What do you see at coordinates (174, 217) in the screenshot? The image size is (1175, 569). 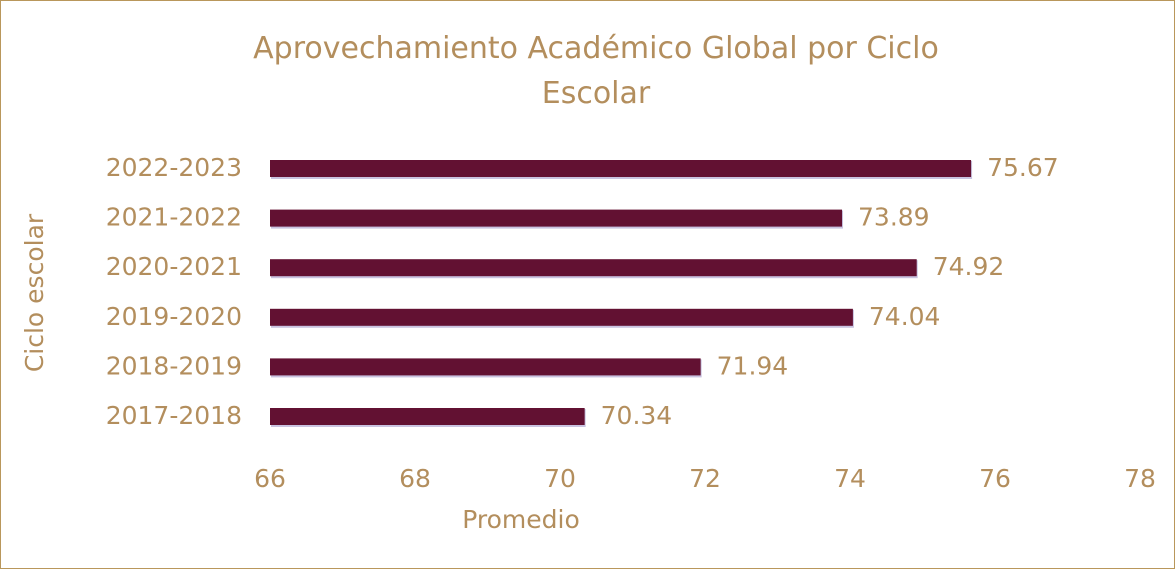 I see `y-tick-label: 2021-2022` at bounding box center [174, 217].